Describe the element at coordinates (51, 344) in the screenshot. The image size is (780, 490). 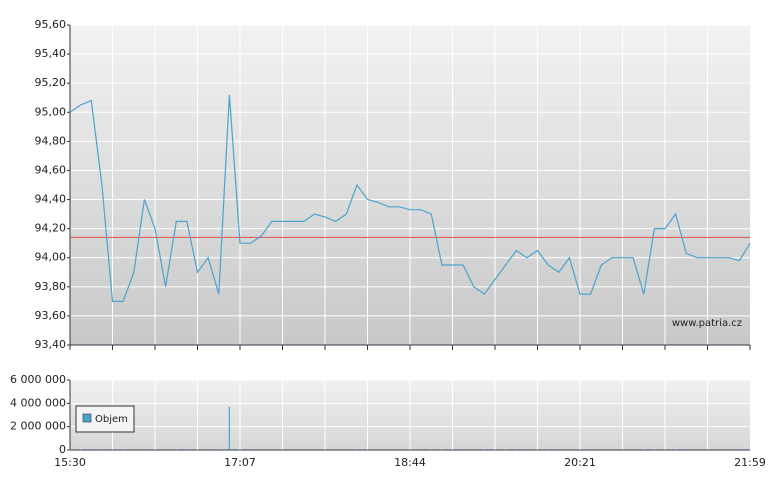
I see `y-tick-label: 93,40` at that location.